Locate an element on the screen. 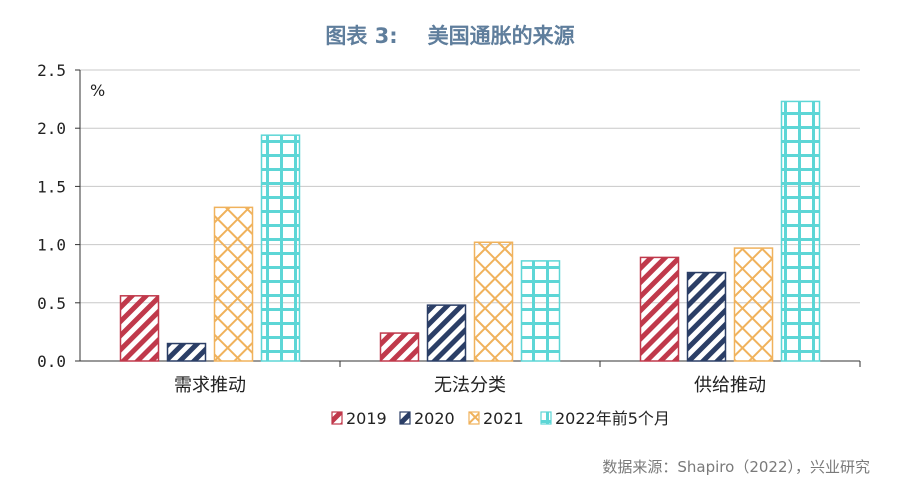  legend-swatch-2019 is located at coordinates (337, 418).